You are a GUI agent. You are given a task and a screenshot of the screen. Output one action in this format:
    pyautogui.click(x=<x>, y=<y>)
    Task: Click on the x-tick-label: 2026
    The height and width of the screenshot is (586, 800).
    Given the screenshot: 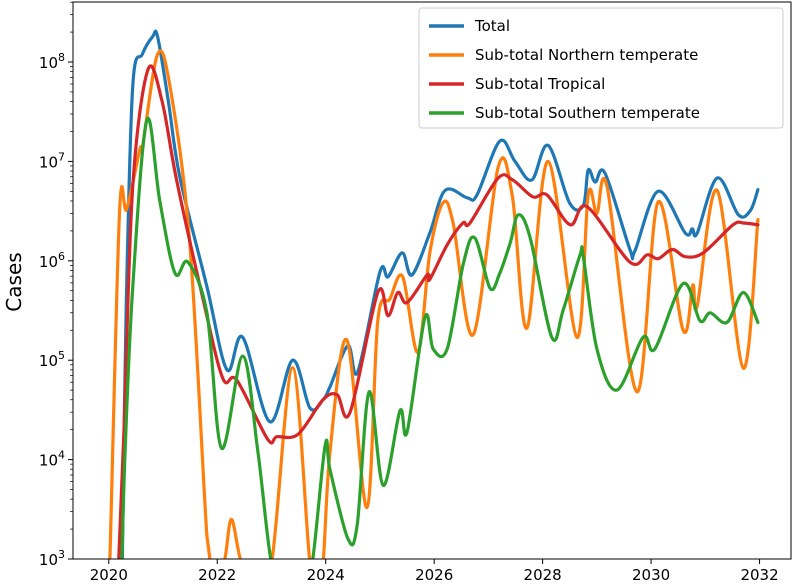 What is the action you would take?
    pyautogui.click(x=434, y=575)
    